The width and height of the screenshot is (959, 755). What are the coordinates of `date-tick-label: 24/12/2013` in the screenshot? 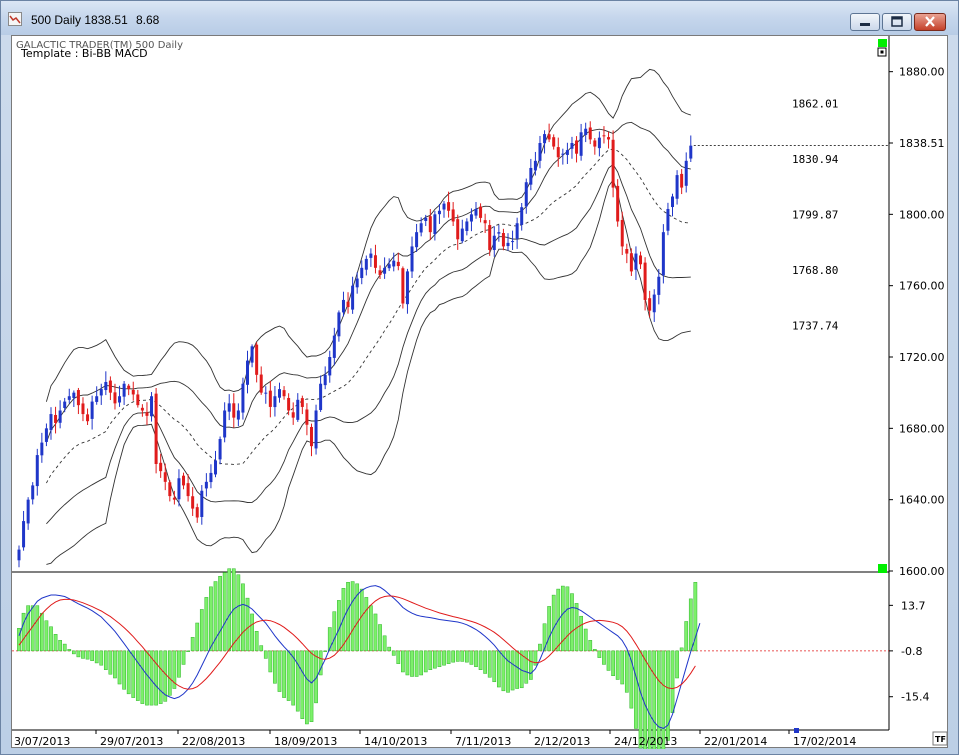 It's located at (645, 741).